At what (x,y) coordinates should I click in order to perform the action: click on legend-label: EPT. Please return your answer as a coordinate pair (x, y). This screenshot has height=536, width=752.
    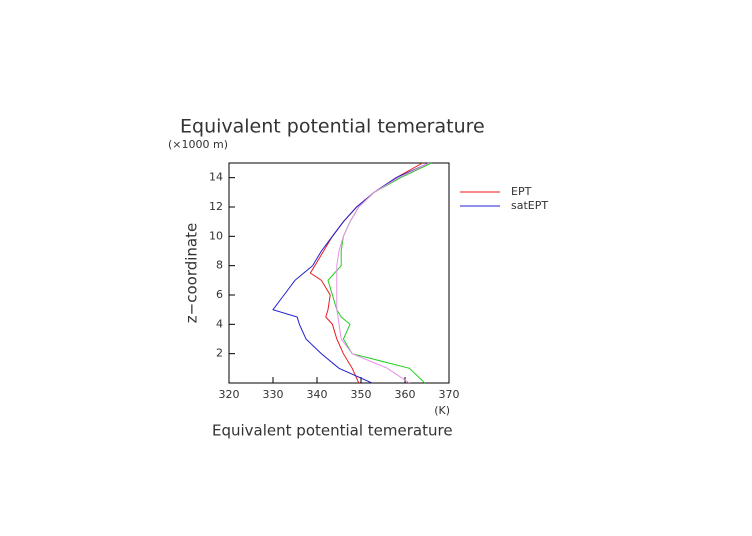
    Looking at the image, I should click on (521, 191).